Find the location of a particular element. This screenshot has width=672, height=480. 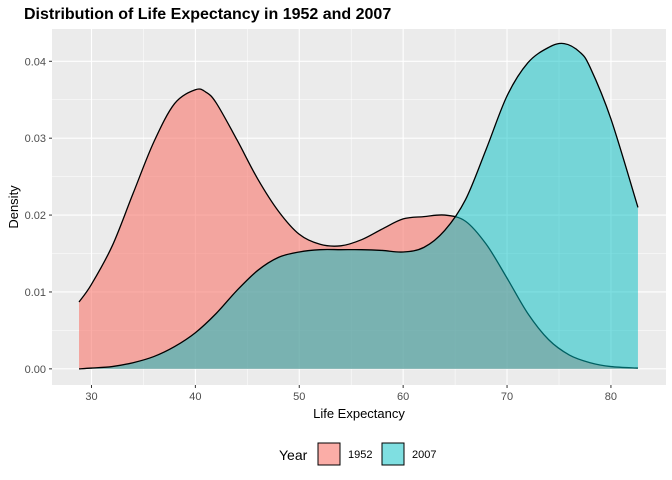

x-tick-label: 60 is located at coordinates (403, 397).